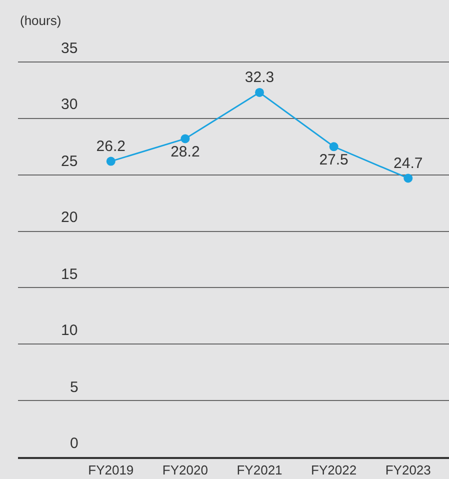 The height and width of the screenshot is (479, 449). I want to click on y-tick-label: 0, so click(74, 443).